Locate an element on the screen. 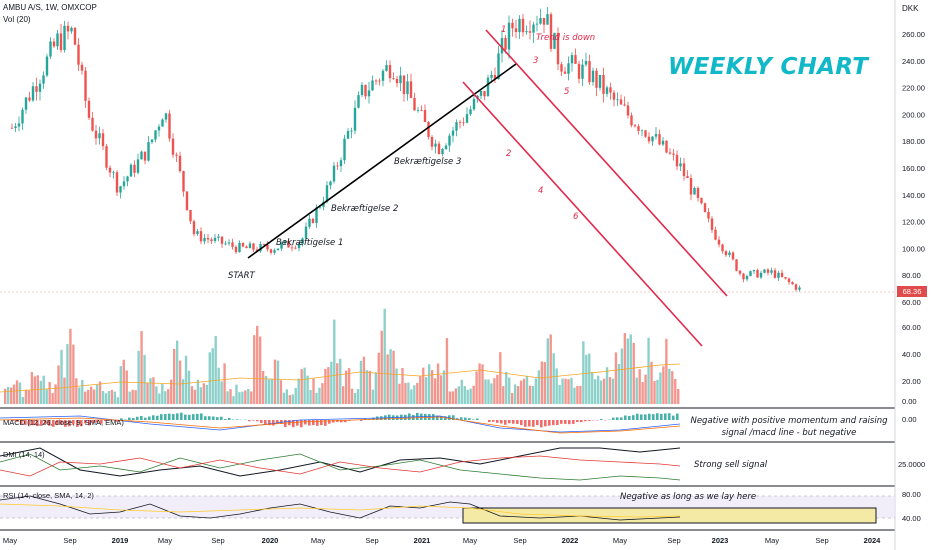 This screenshot has height=550, width=932. time-axis-tick: Sep is located at coordinates (371, 540).